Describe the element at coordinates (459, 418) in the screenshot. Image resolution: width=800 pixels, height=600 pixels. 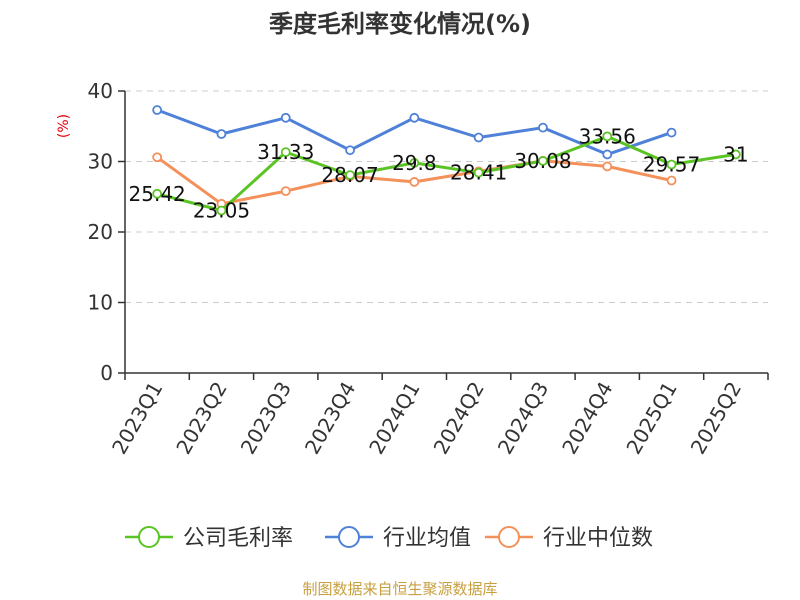
I see `x-tick-label: 2024Q2` at that location.